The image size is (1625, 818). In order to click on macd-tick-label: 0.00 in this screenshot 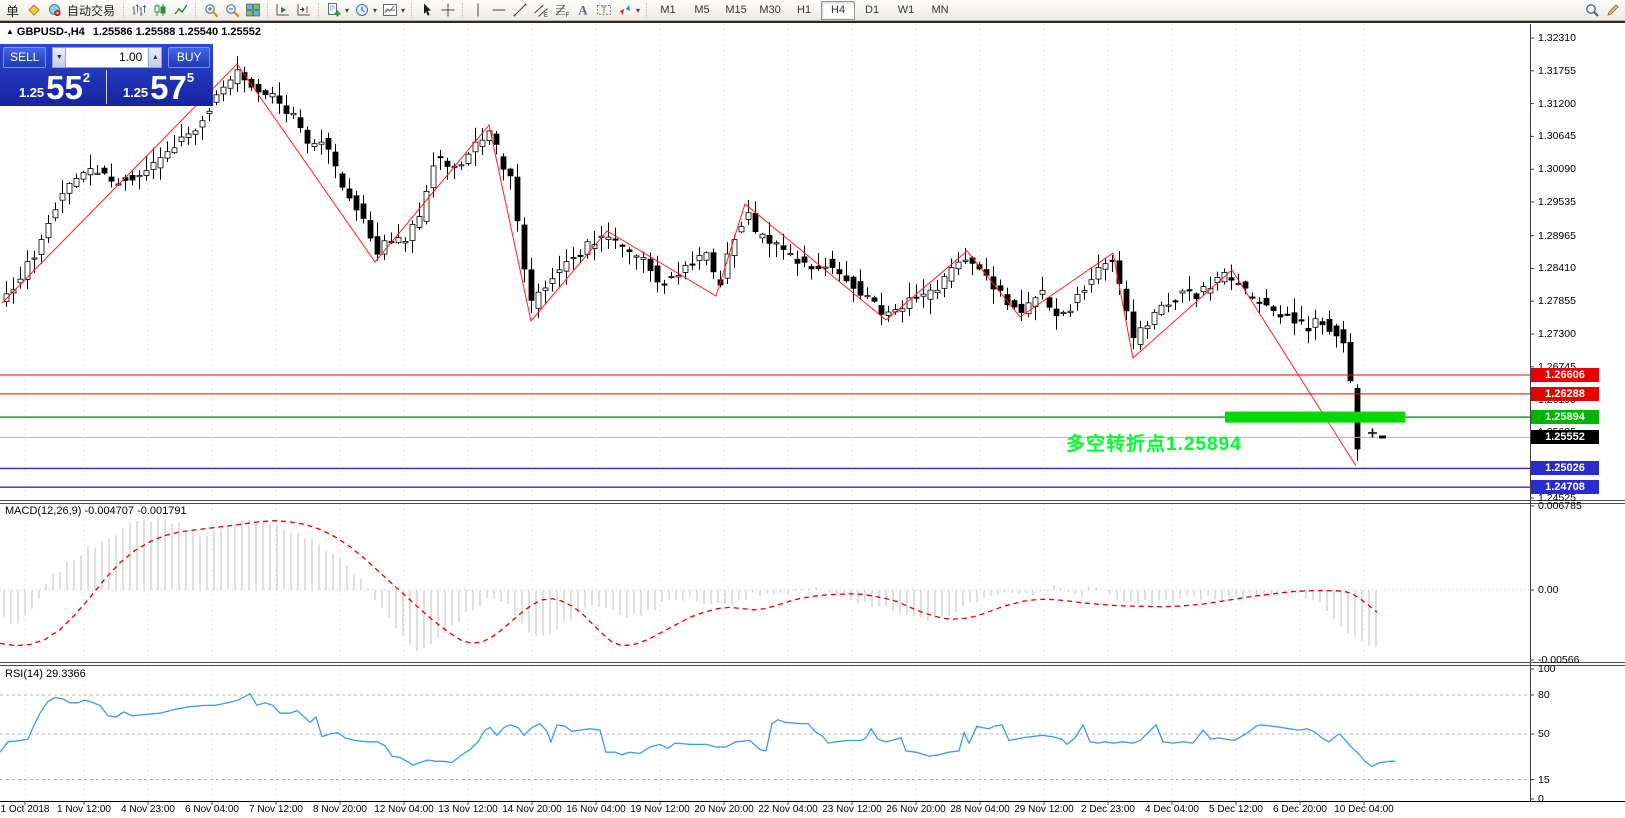, I will do `click(1548, 590)`.